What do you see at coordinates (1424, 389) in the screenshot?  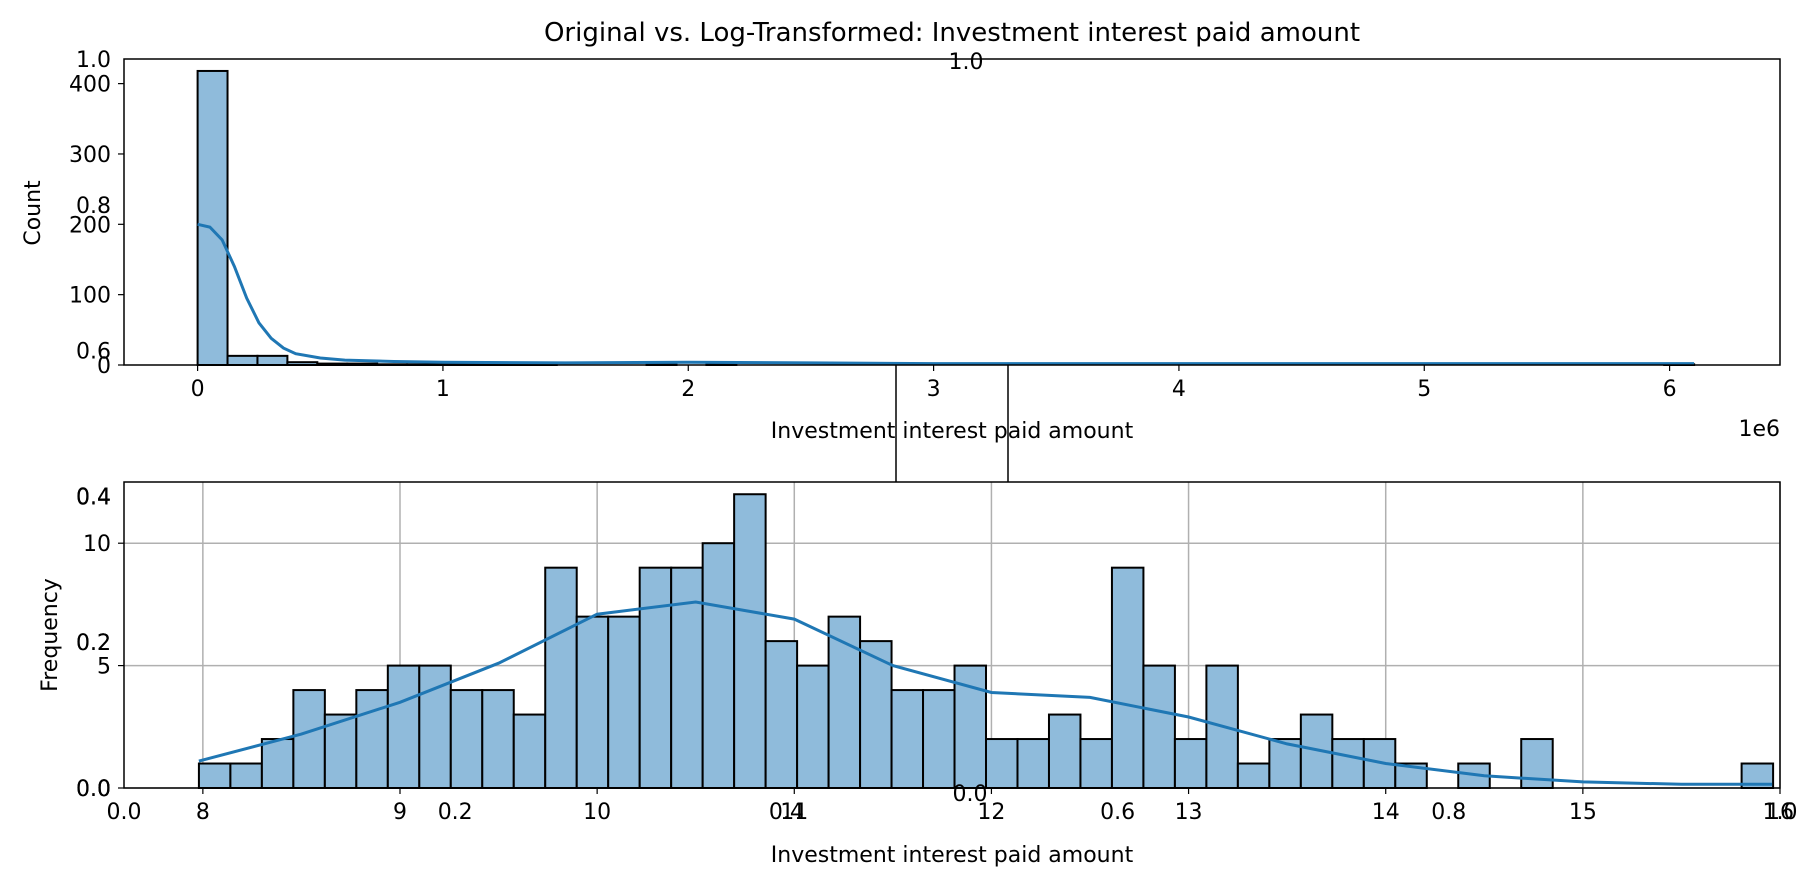 I see `x-tick-label: 5` at bounding box center [1424, 389].